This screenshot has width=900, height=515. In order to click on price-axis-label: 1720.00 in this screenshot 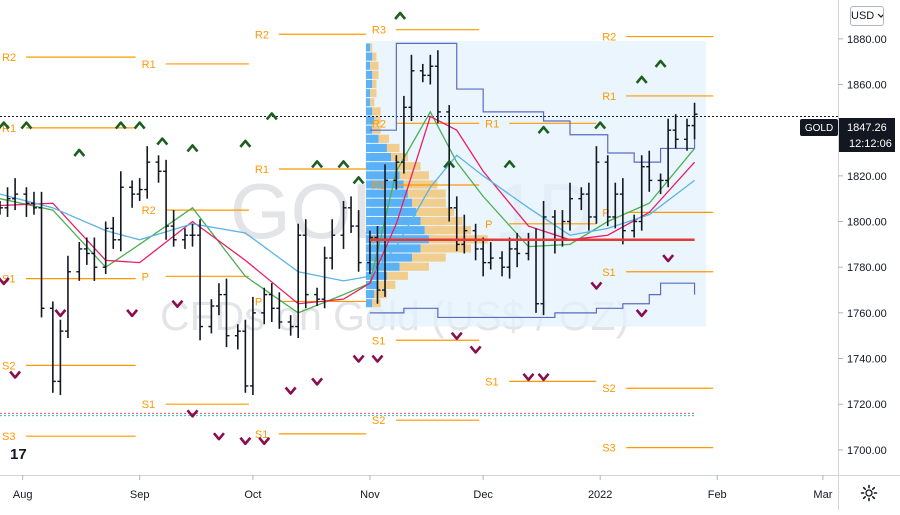, I will do `click(867, 405)`.